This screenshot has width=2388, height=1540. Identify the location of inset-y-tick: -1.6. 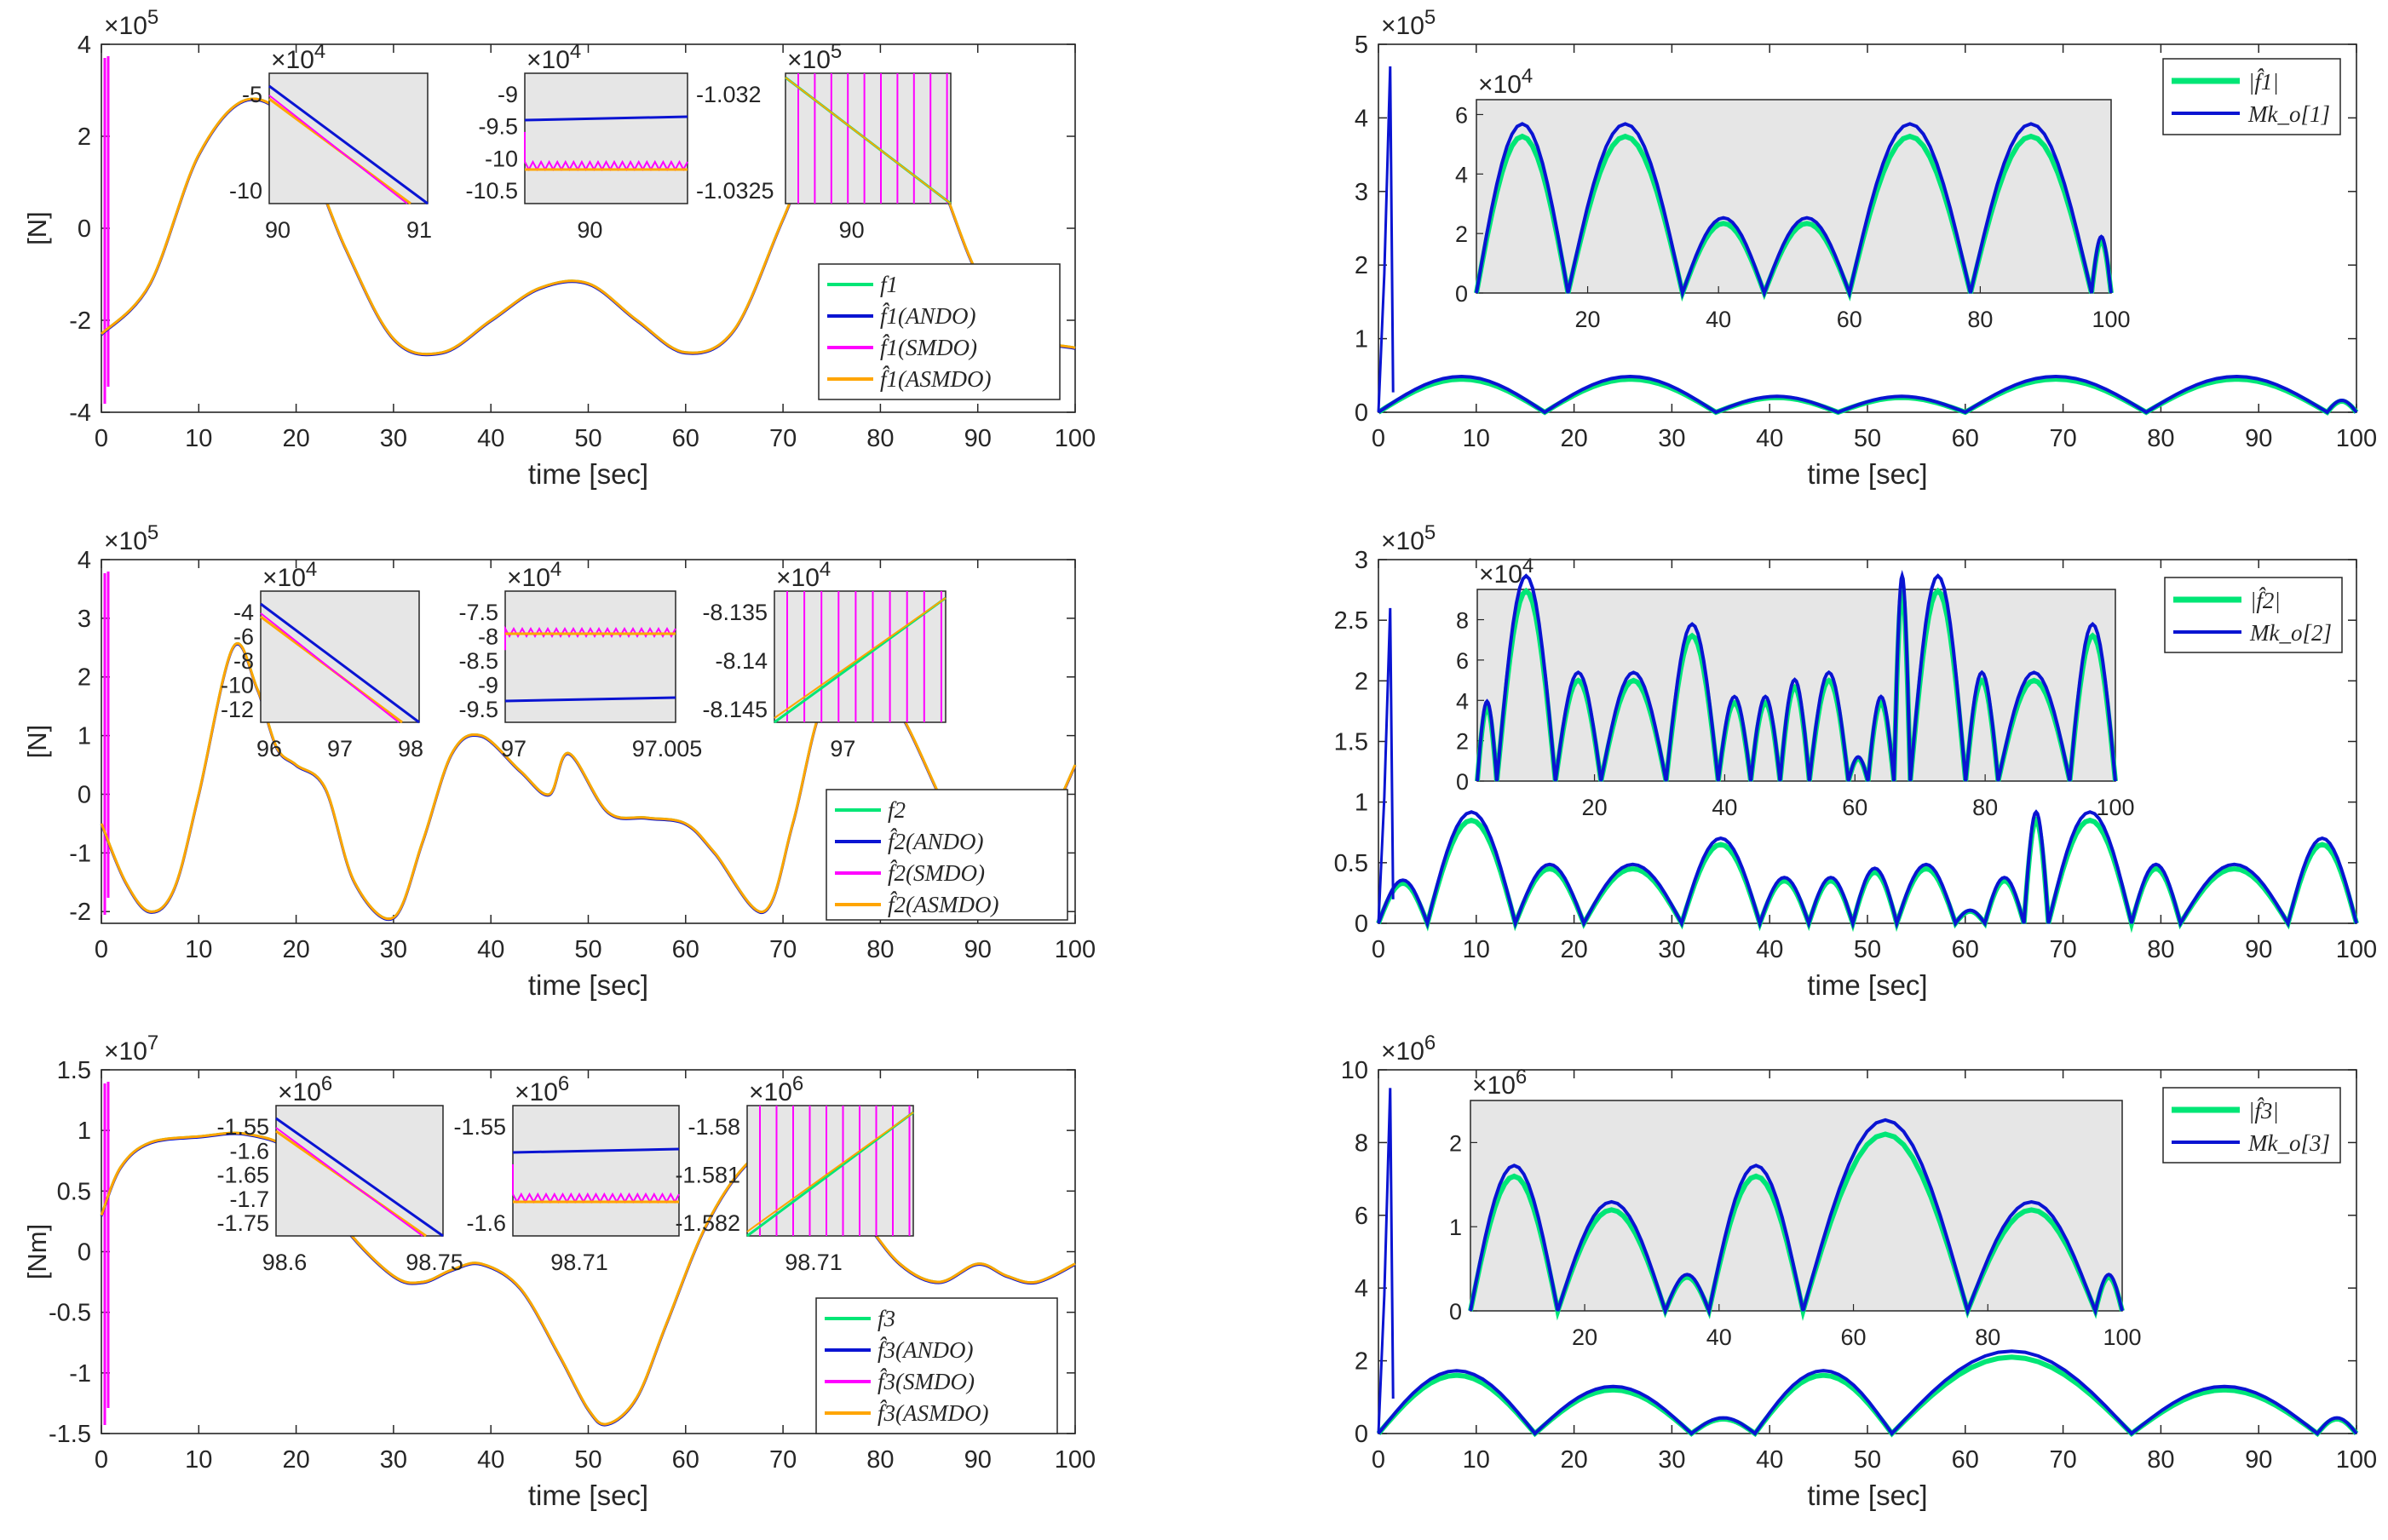
(249, 1151).